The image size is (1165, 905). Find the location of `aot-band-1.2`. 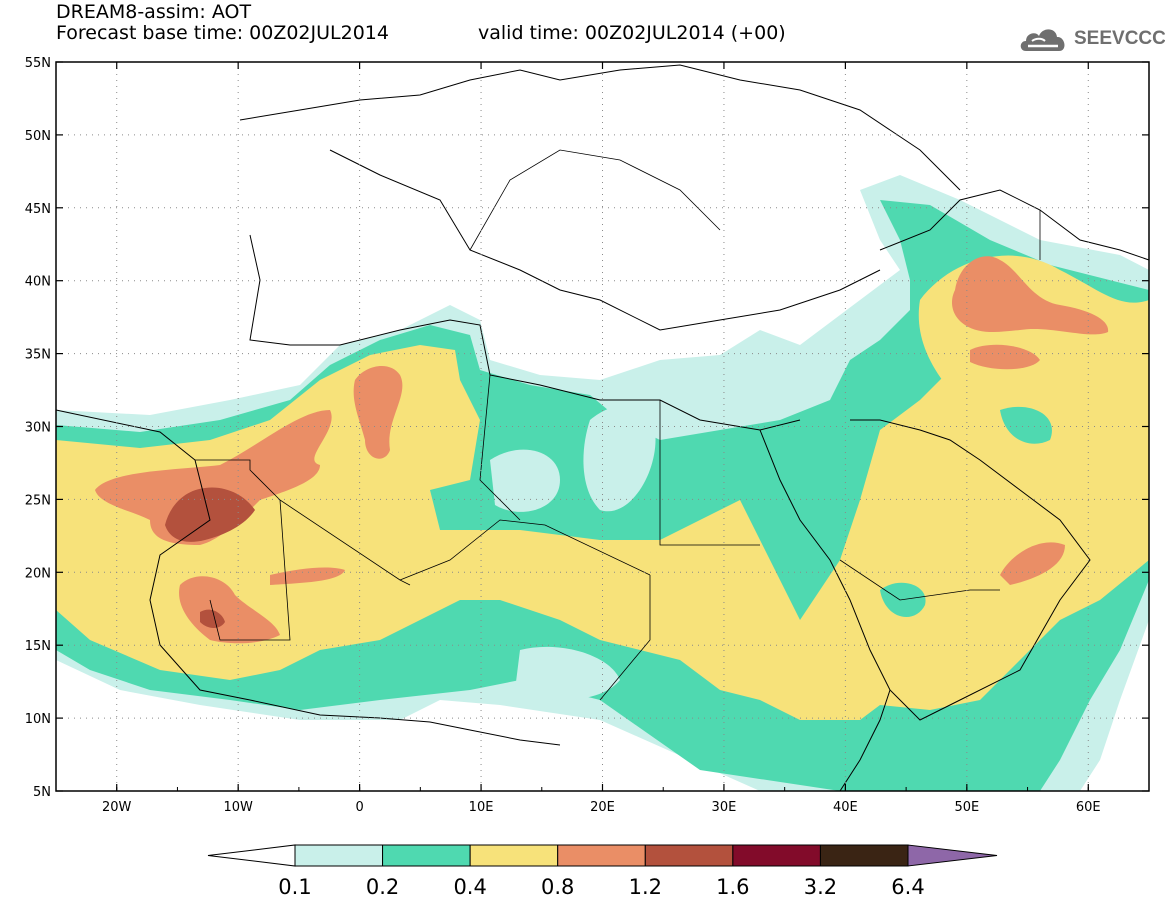

aot-band-1.2 is located at coordinates (210, 514).